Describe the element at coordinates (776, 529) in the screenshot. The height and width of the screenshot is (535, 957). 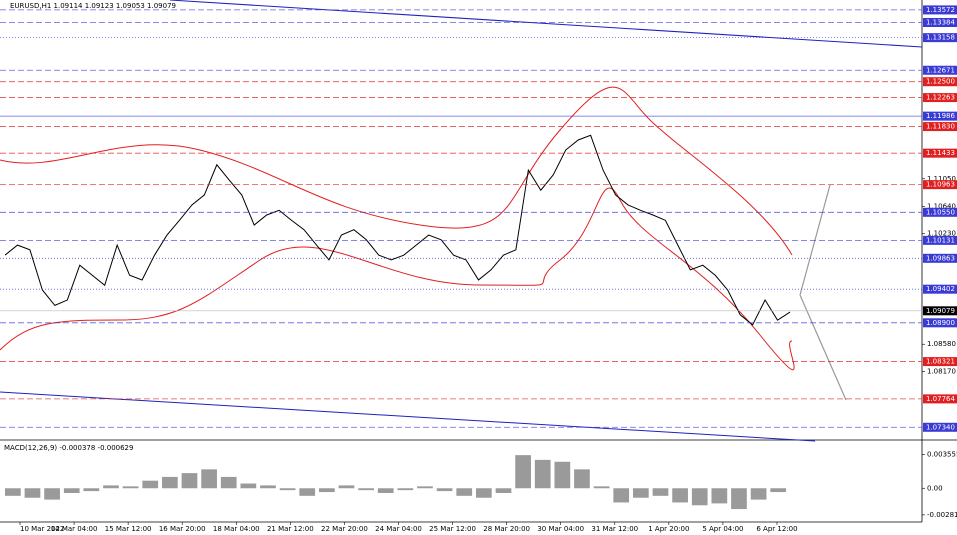
I see `x-tick-label: 6 Apr 12:00` at that location.